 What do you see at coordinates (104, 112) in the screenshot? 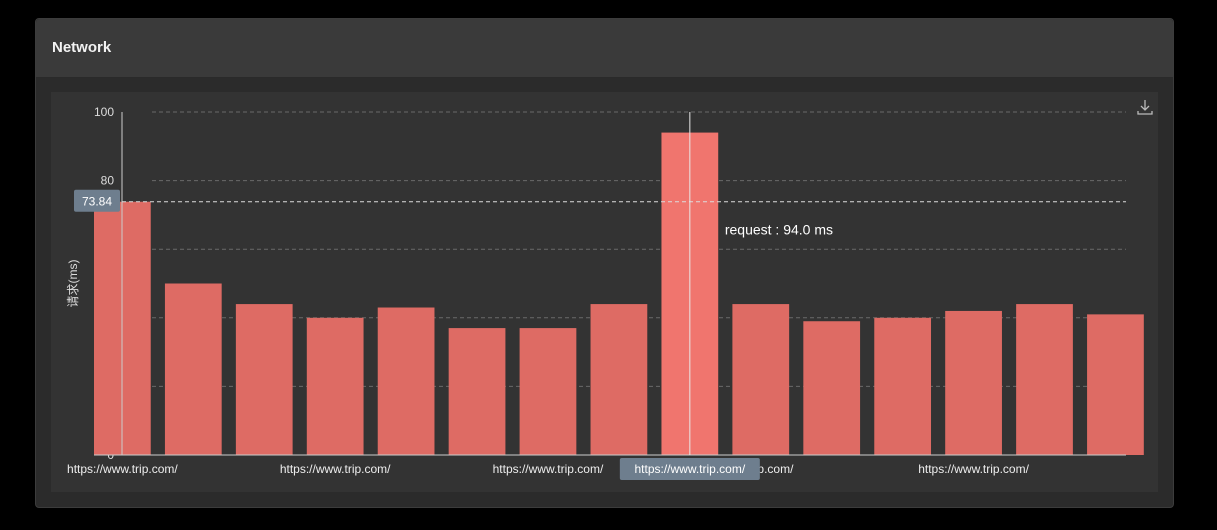
I see `y-tick-label: 100` at bounding box center [104, 112].